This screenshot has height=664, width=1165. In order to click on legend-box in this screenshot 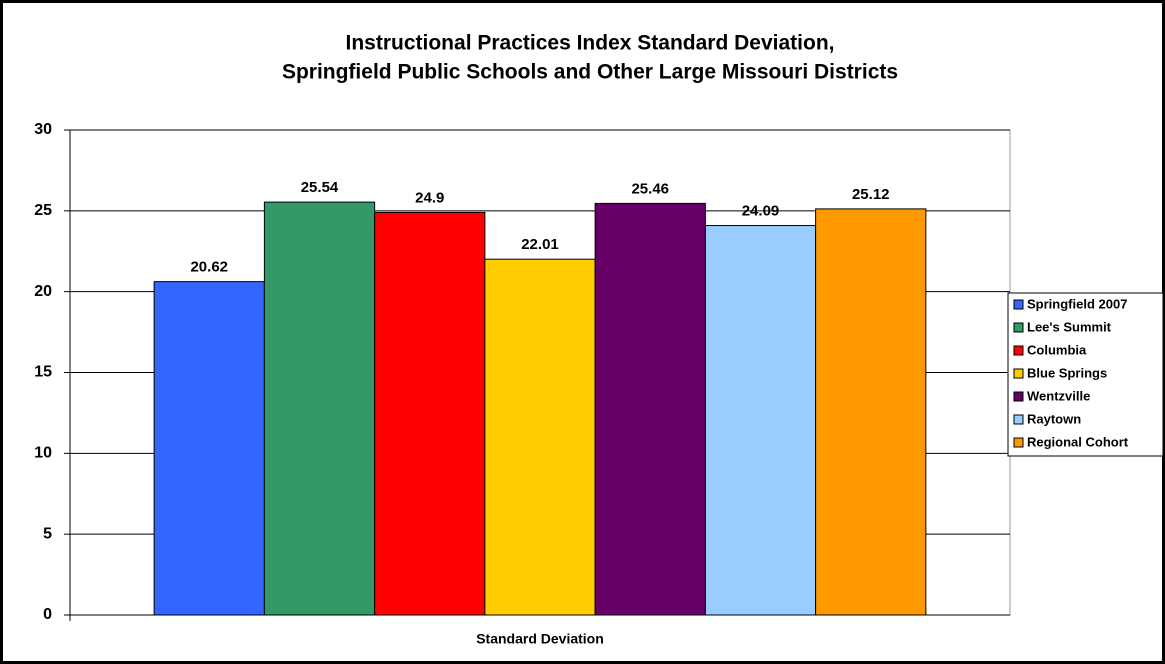, I will do `click(1085, 374)`.